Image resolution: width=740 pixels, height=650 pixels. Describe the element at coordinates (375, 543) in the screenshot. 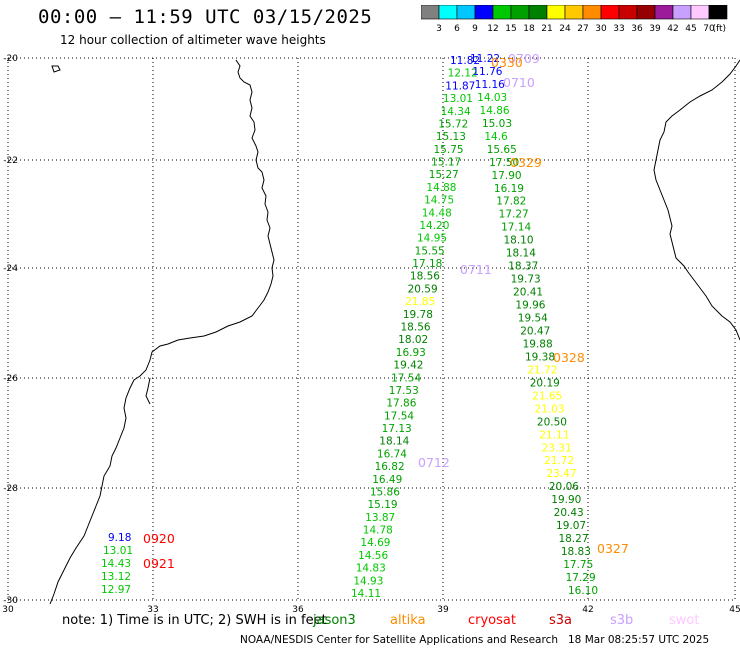

I see `swh-value: 14.69` at that location.